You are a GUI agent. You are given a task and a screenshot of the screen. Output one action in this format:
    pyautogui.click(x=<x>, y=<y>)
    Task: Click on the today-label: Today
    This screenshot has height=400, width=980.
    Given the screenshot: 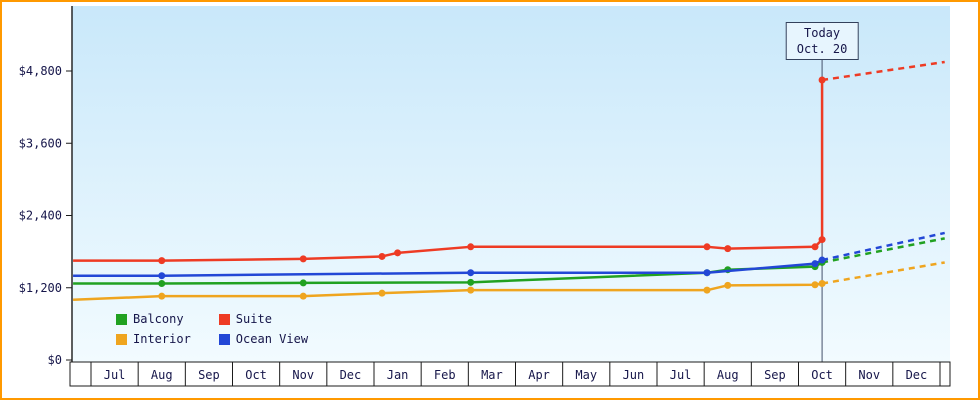 What is the action you would take?
    pyautogui.click(x=822, y=33)
    